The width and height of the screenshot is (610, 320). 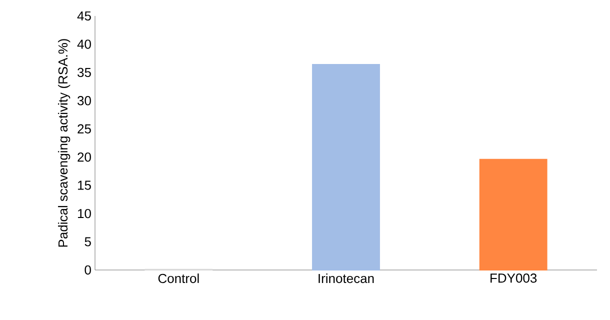 What do you see at coordinates (84, 129) in the screenshot?
I see `y-tick-label: 25` at bounding box center [84, 129].